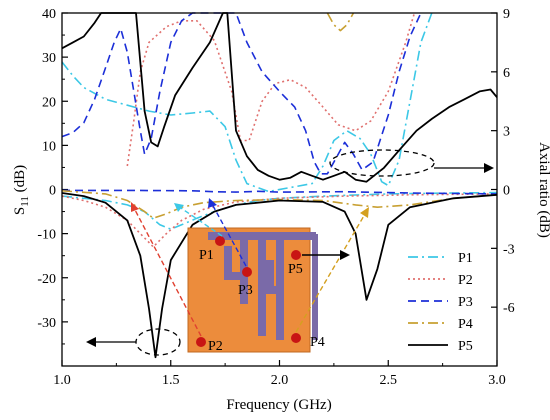 This screenshot has height=420, width=550. Describe the element at coordinates (215, 346) in the screenshot. I see `inset-label-p2: P2` at that location.